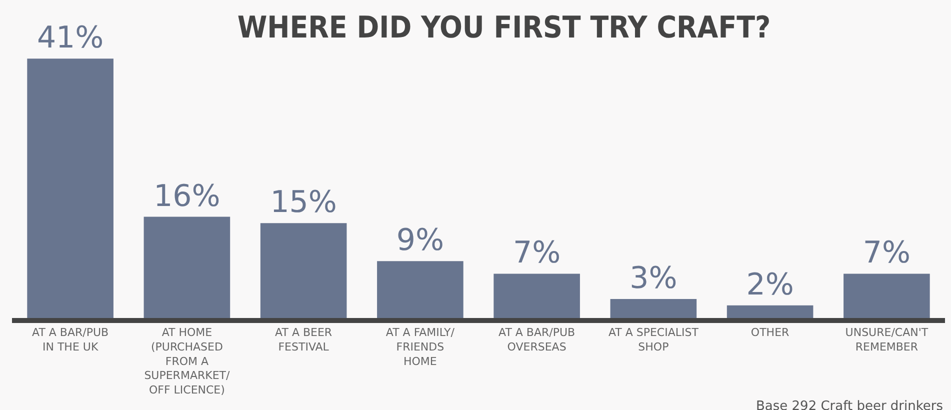 The height and width of the screenshot is (410, 951). Describe the element at coordinates (654, 278) in the screenshot. I see `data-label: 3%` at that location.